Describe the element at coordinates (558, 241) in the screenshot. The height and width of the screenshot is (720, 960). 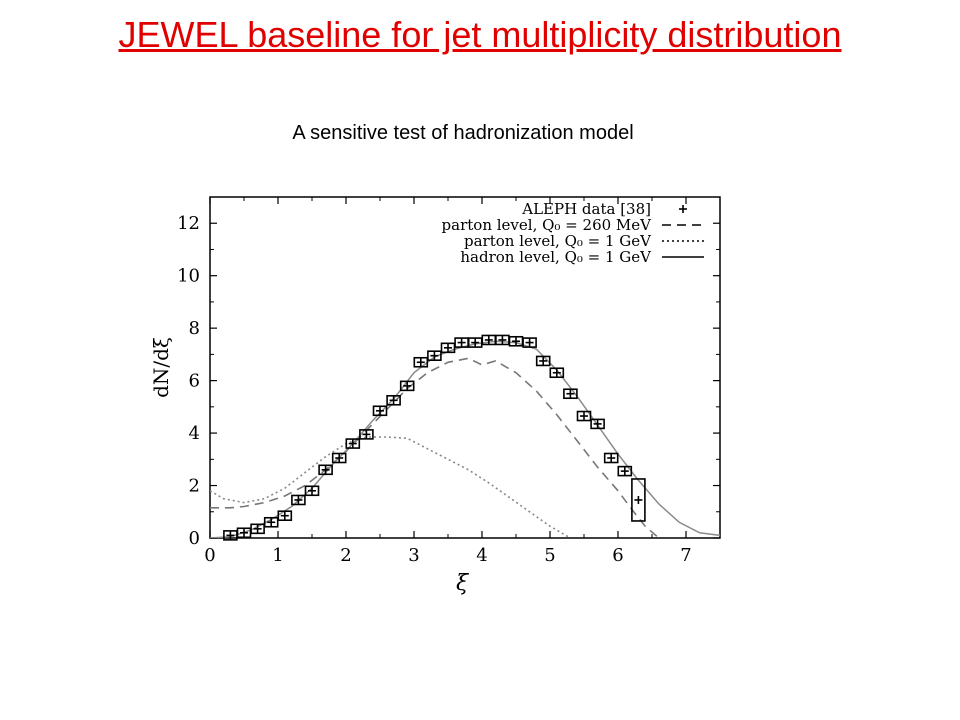
I see `legend-label: parton level, Q₀ = 1 GeV` at that location.